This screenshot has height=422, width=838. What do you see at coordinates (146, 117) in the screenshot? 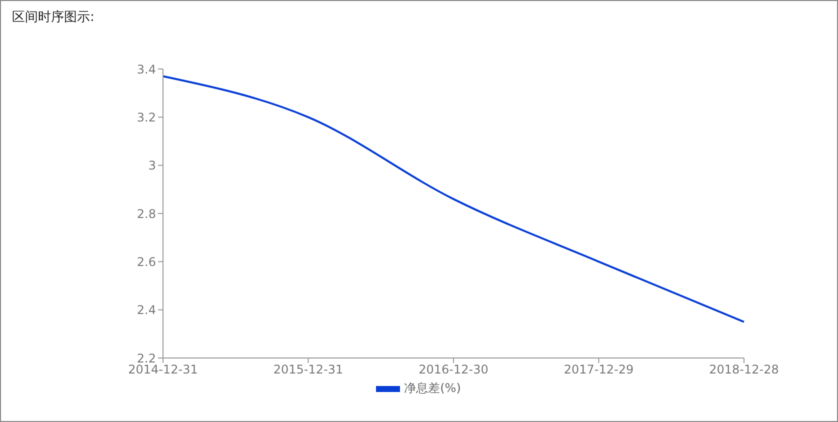
I see `y-tick-label: 3.2` at bounding box center [146, 117].